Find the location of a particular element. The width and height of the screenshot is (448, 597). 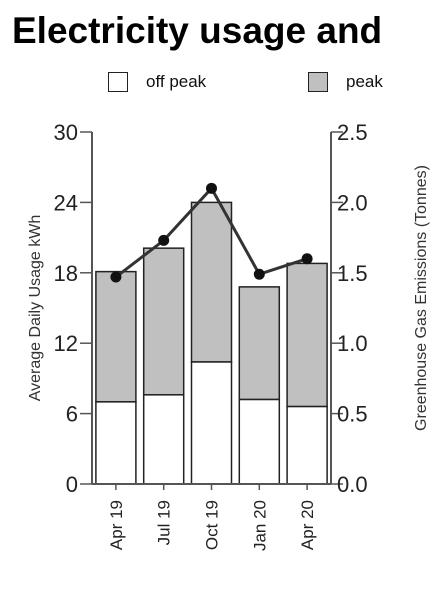

legend-item-off-peak: off peak is located at coordinates (157, 82).